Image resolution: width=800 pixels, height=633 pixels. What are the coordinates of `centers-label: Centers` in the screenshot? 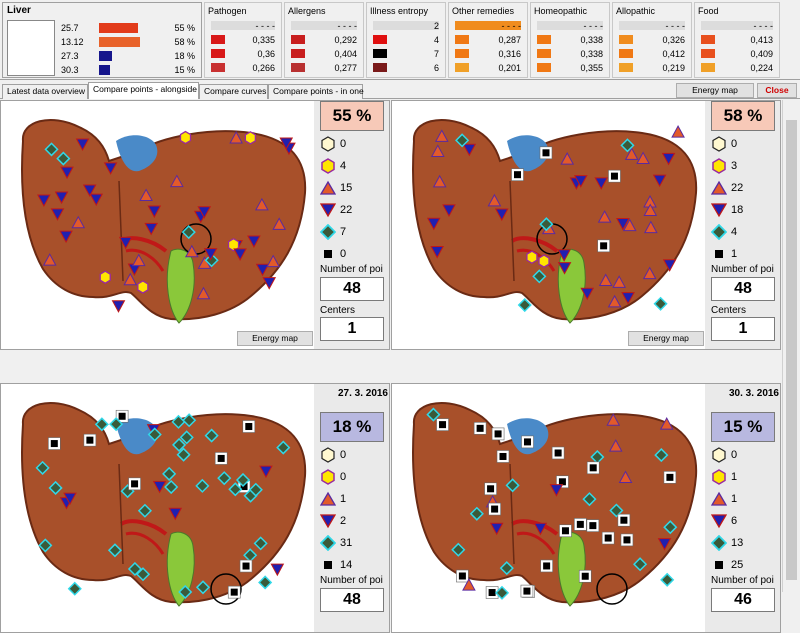 It's located at (729, 310).